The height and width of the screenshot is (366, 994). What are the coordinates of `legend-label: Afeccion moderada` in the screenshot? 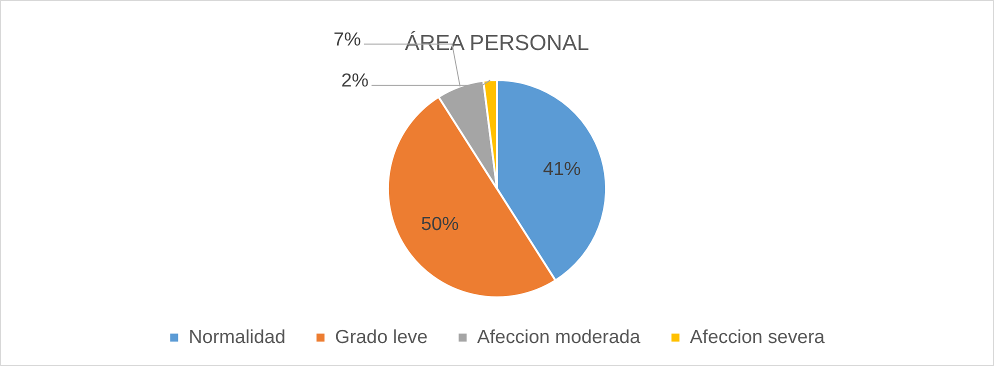 It's located at (559, 337).